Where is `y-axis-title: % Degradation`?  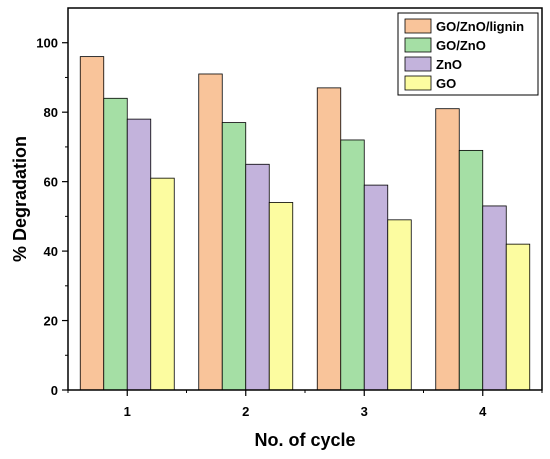 y-axis-title: % Degradation is located at coordinates (20, 199).